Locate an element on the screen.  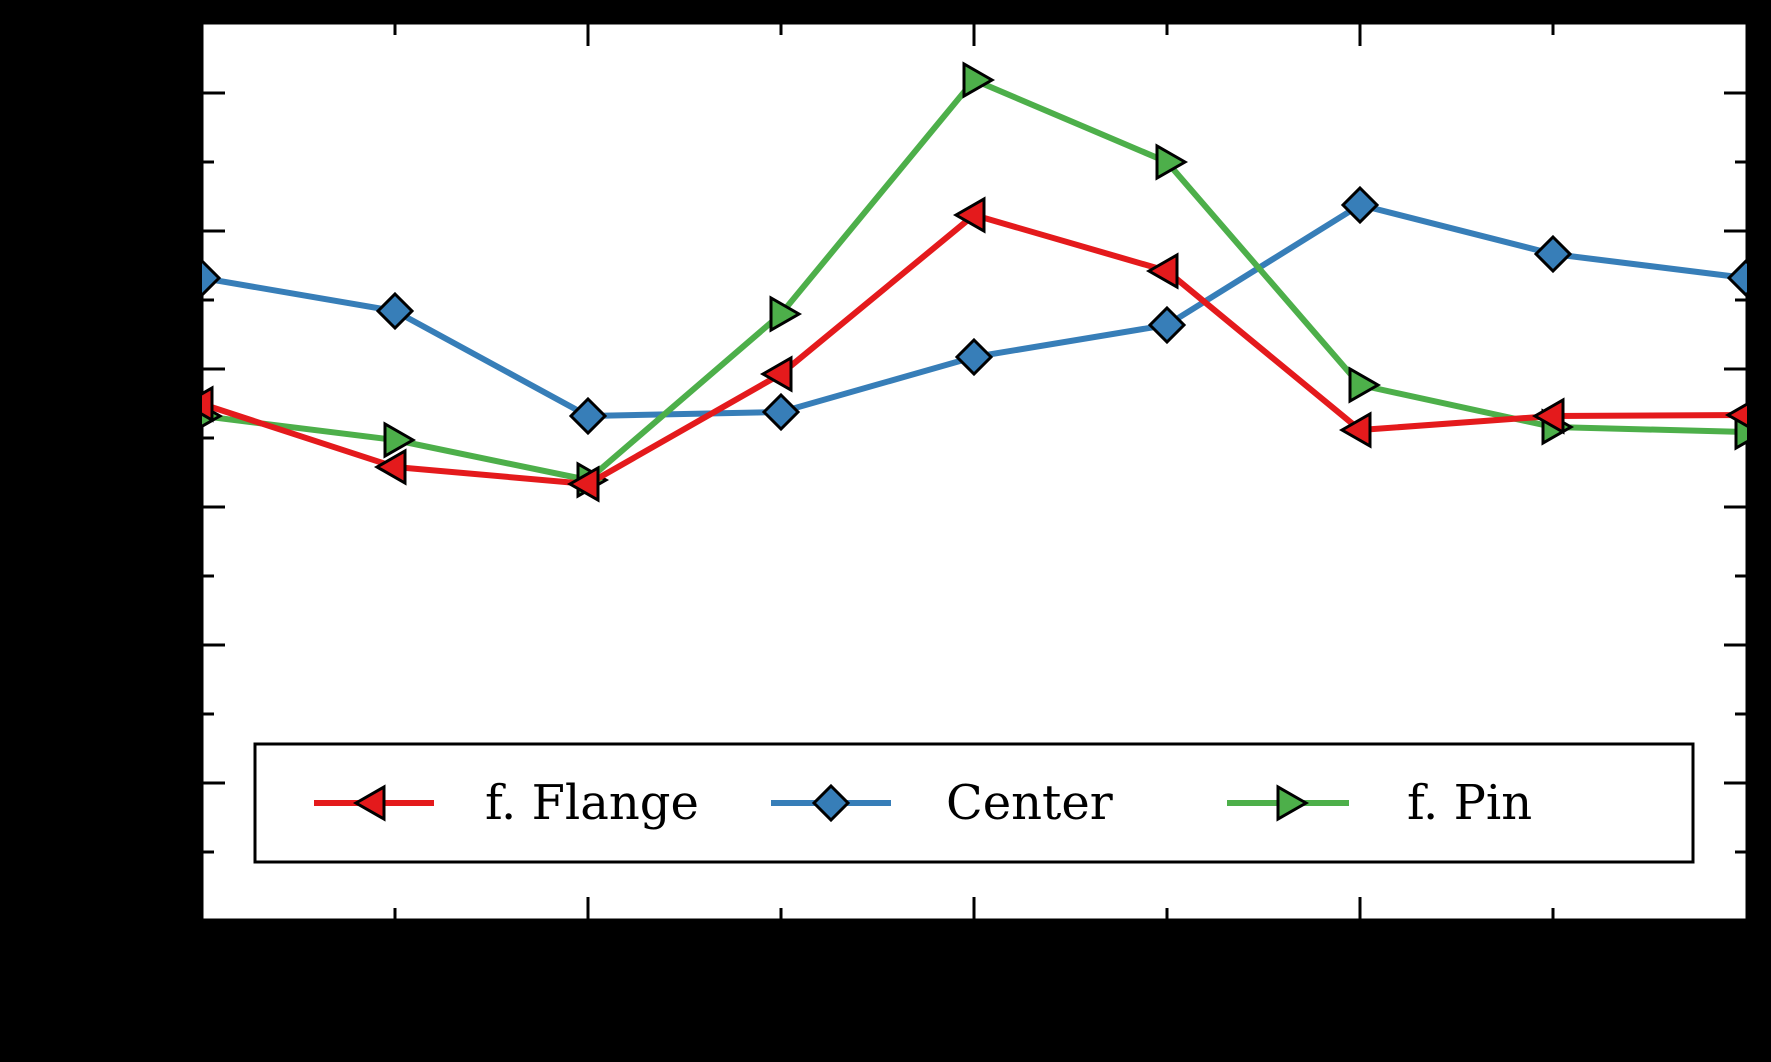
legend-marker-triangle-left is located at coordinates (369, 803).